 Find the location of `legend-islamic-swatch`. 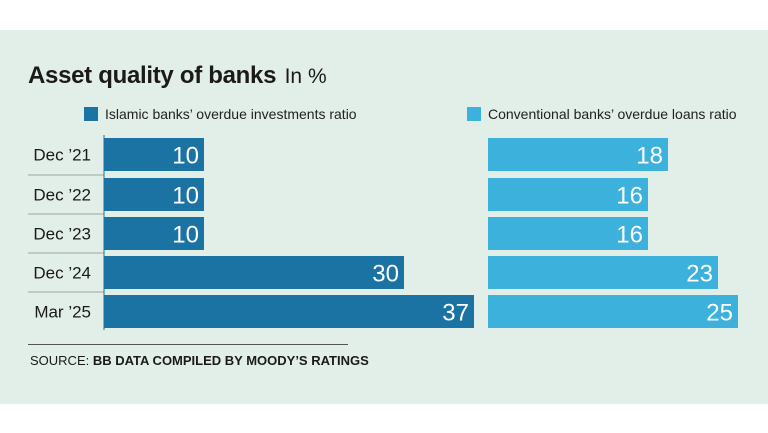

legend-islamic-swatch is located at coordinates (91, 114).